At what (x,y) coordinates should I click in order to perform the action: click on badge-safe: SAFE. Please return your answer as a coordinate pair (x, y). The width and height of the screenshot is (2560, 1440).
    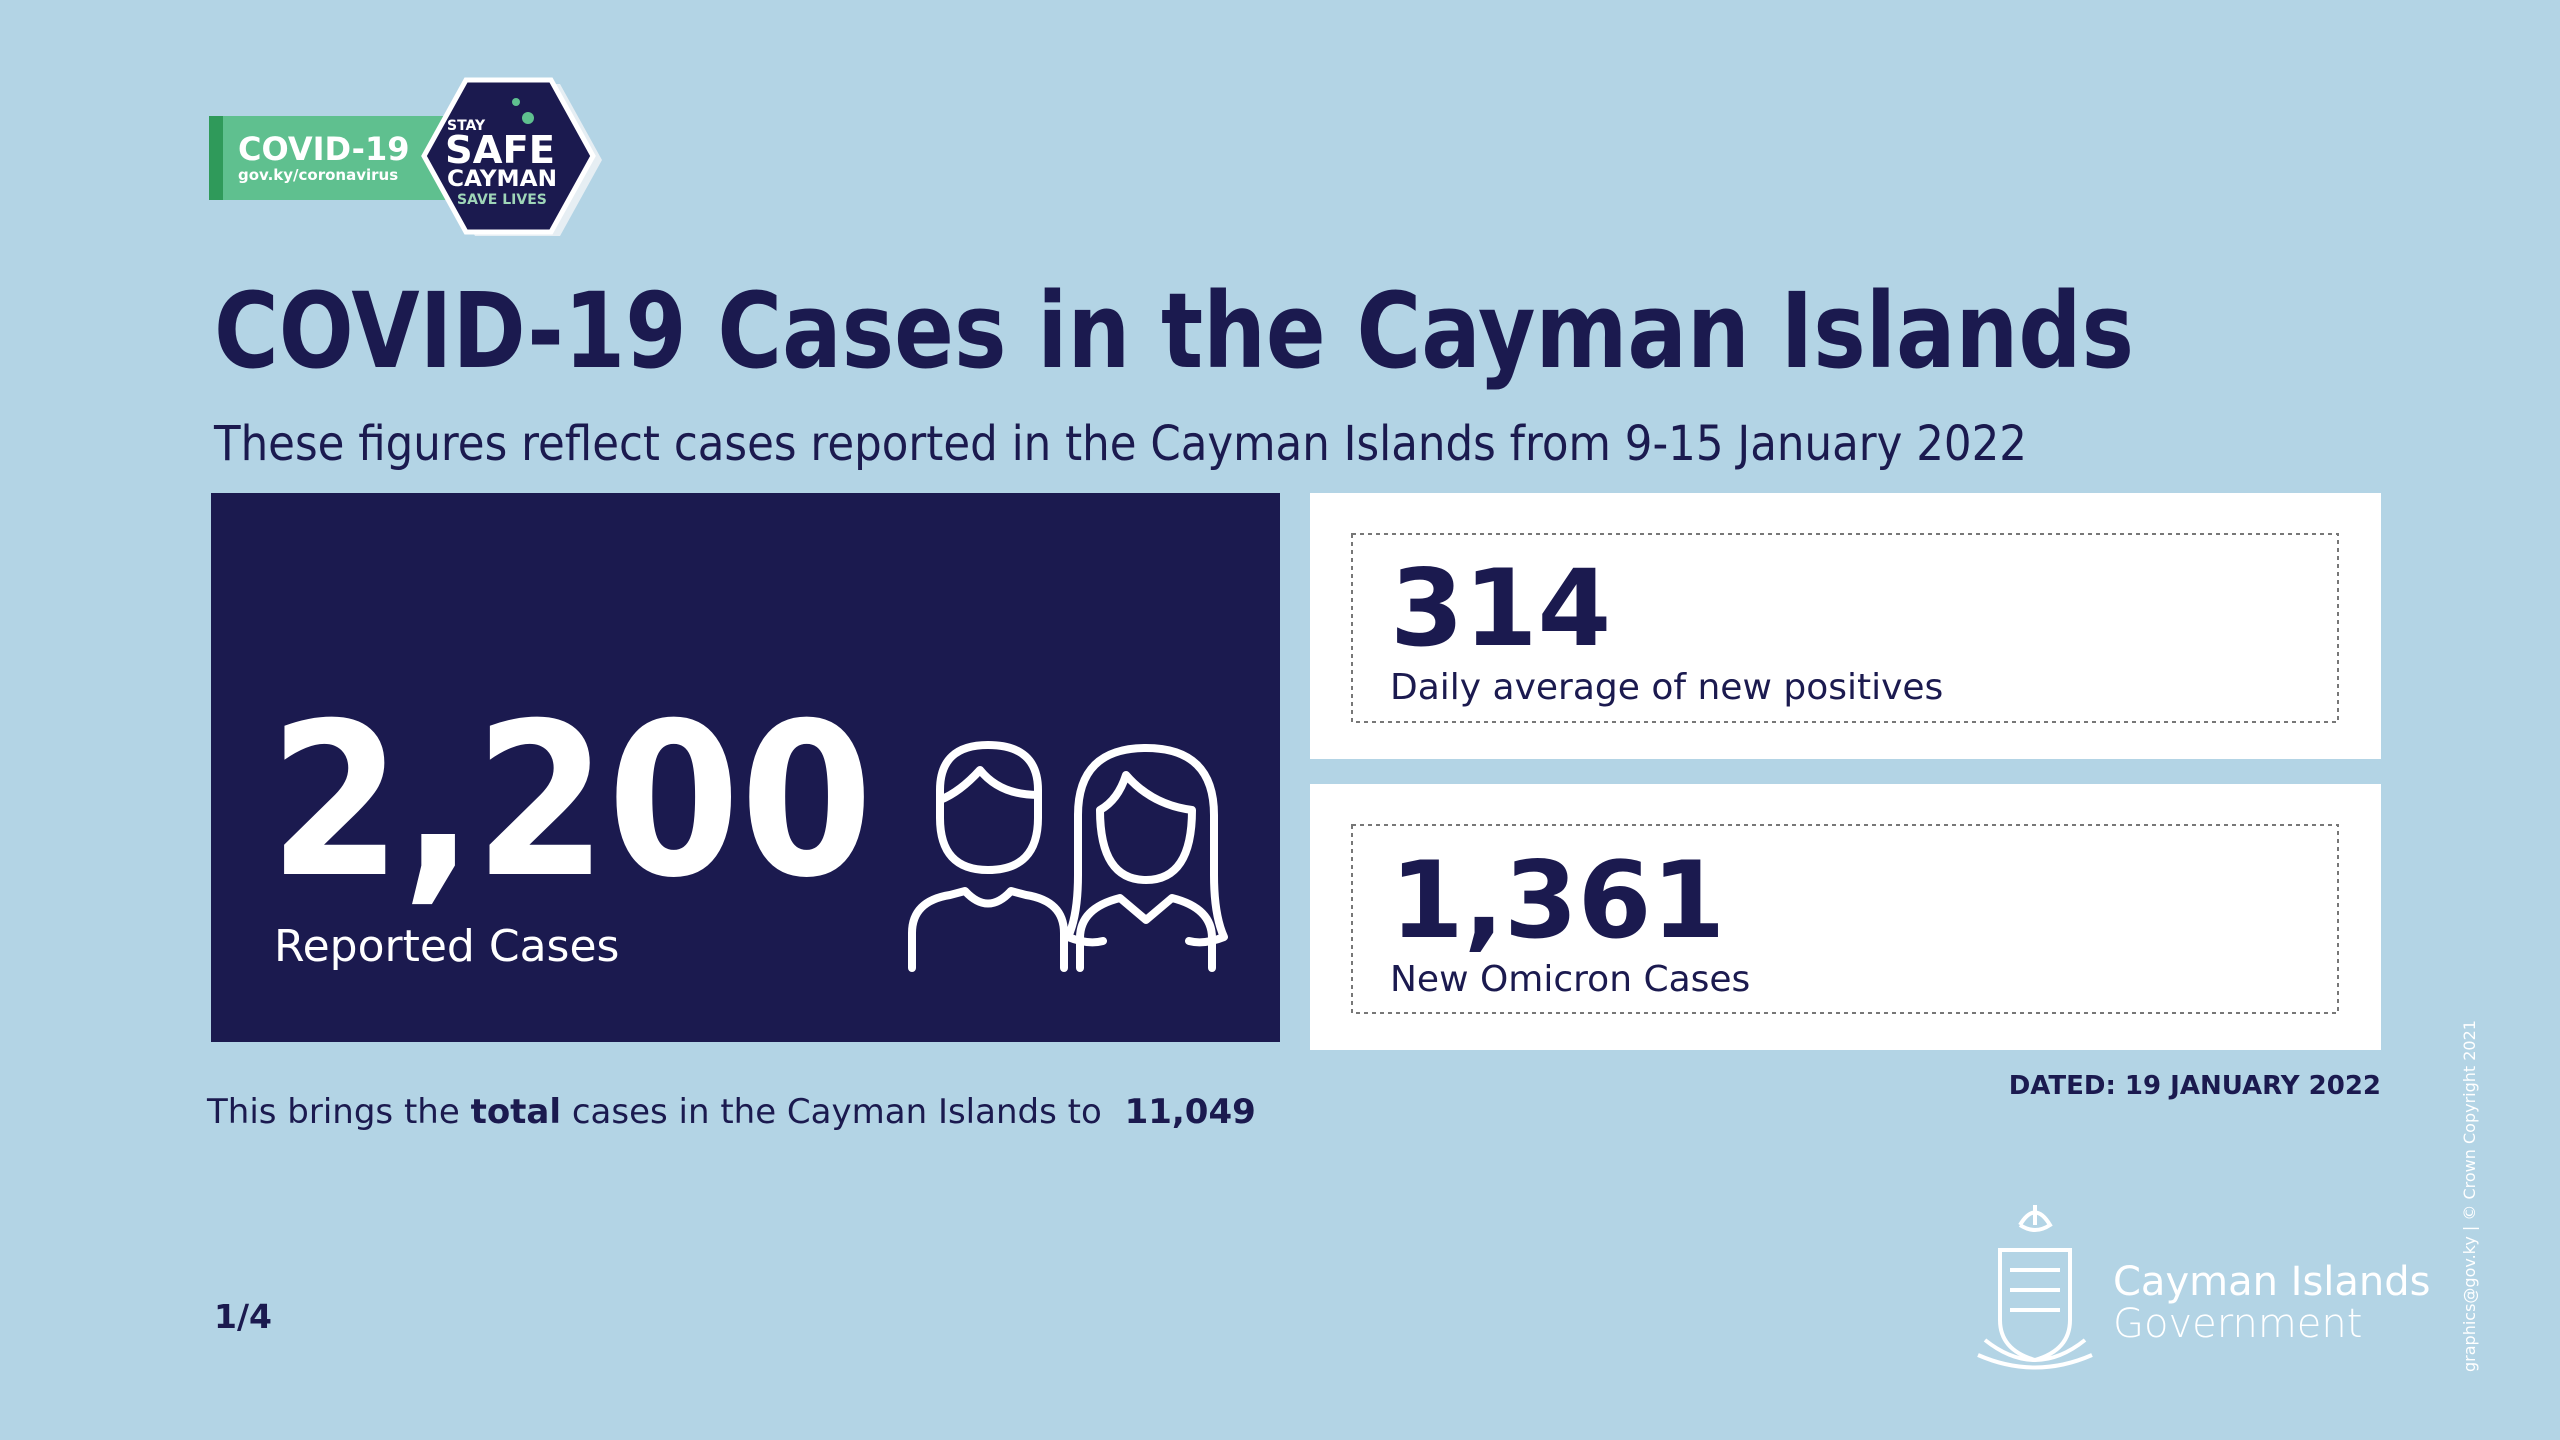
    Looking at the image, I should click on (500, 150).